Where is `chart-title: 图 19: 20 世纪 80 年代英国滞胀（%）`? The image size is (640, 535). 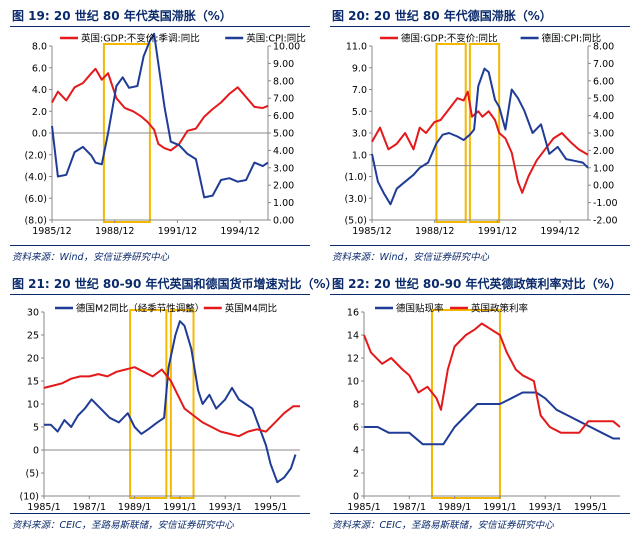 chart-title: 图 19: 20 世纪 80 年代英国滞胀（%） is located at coordinates (122, 16).